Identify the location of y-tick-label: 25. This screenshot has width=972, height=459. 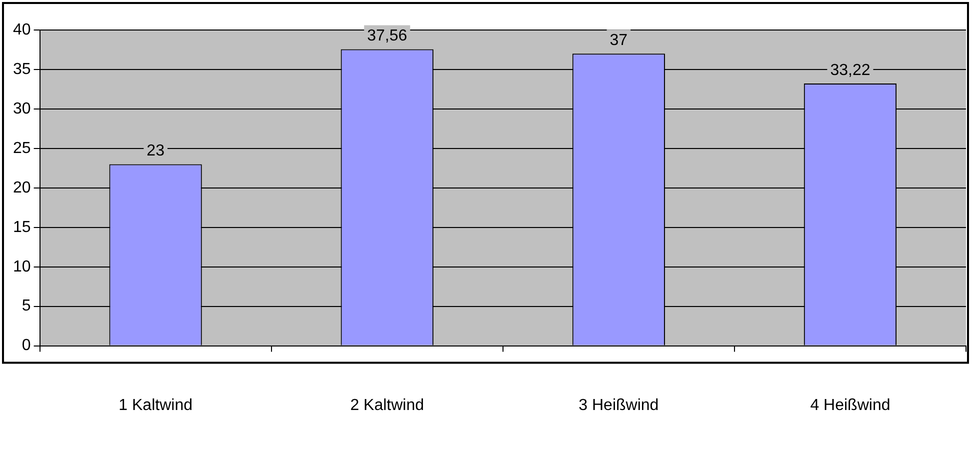
(22, 148).